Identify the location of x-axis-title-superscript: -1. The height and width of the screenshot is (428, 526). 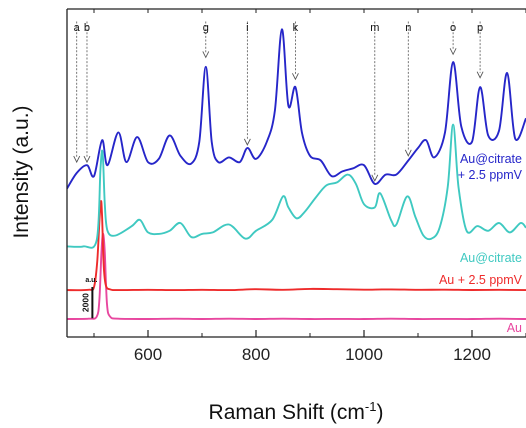
(371, 406).